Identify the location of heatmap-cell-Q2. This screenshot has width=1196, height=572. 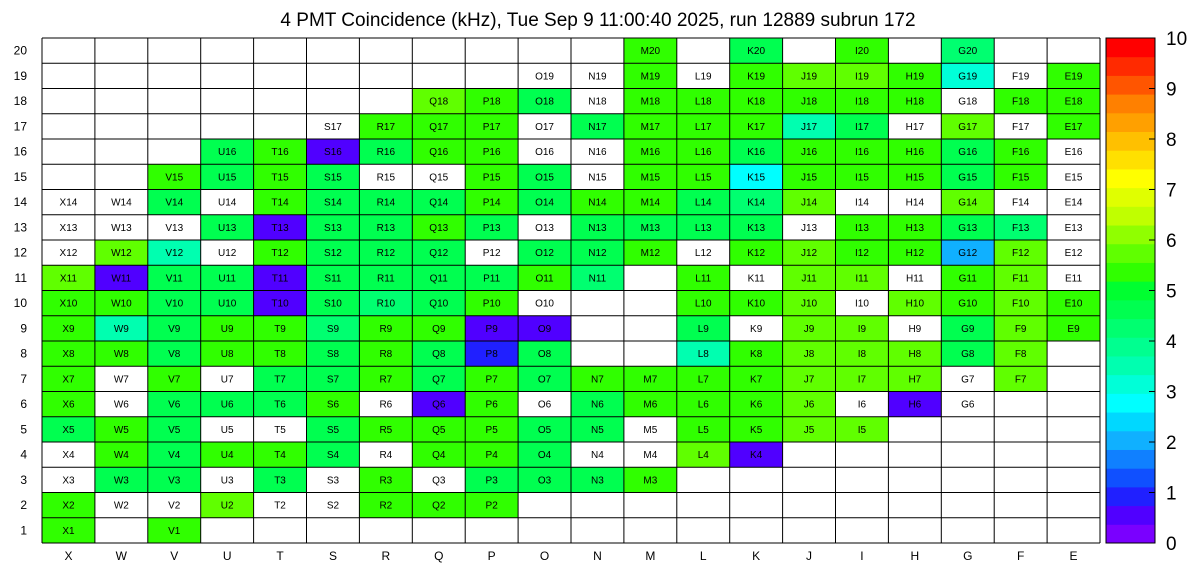
(439, 505).